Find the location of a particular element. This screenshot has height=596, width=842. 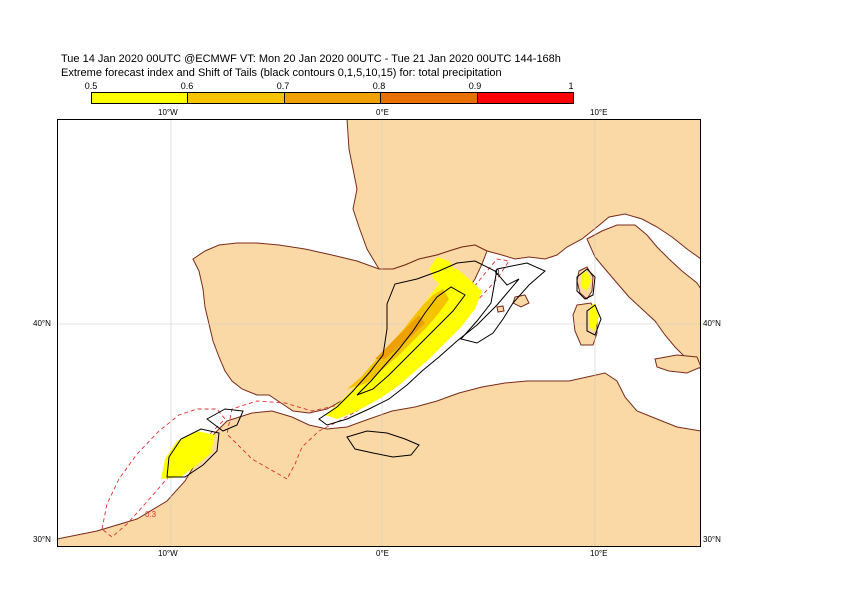

colorbar-label-0-7: 0.7 is located at coordinates (283, 86).